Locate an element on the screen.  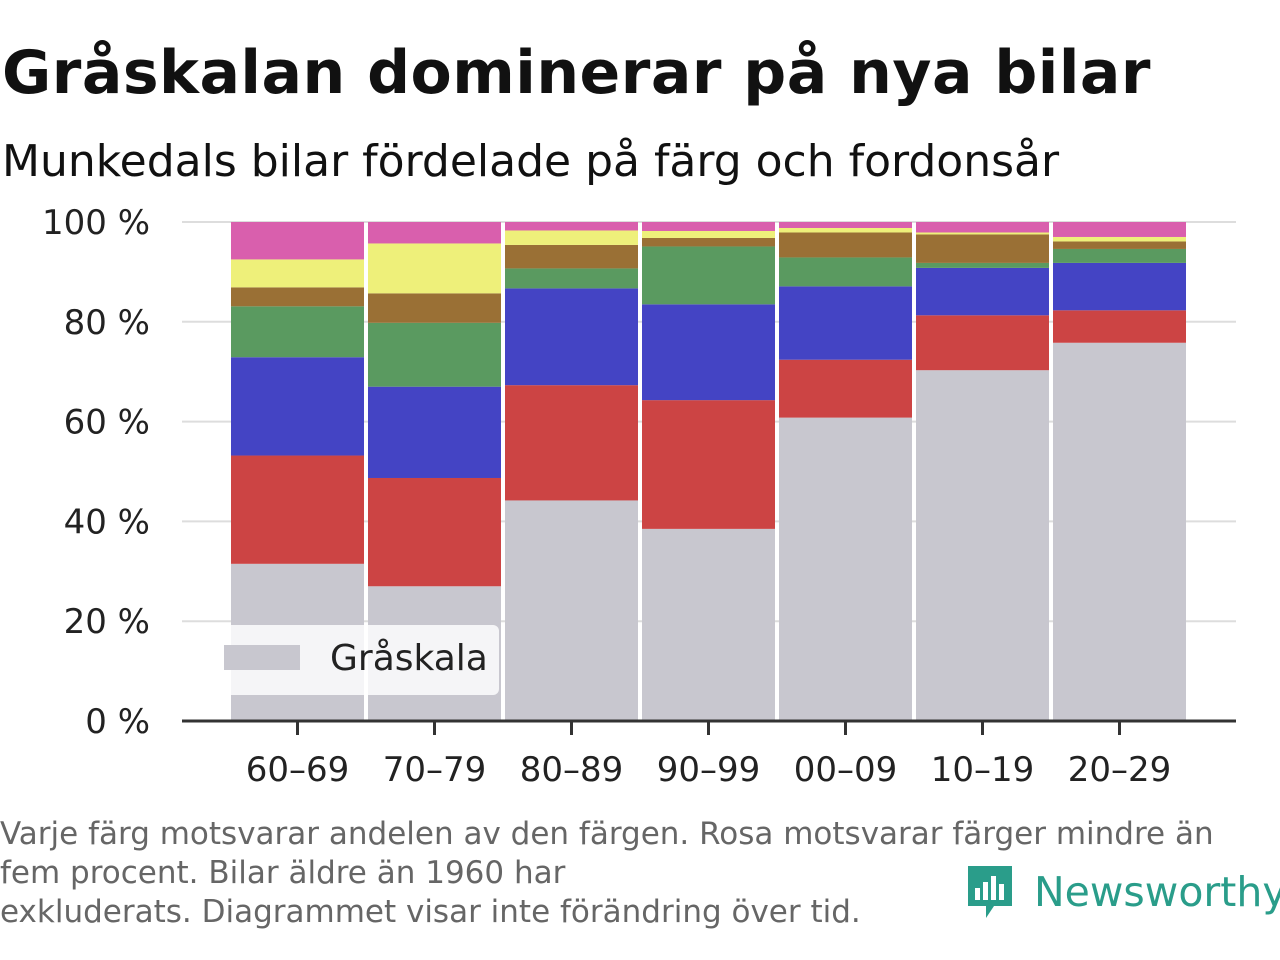
newsworthy-logo-icon is located at coordinates (990, 892).